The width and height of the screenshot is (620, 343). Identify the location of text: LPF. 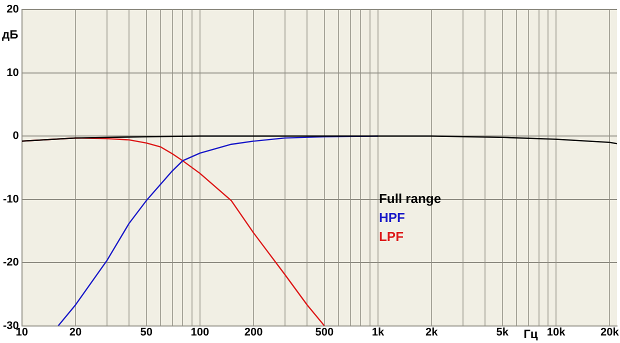
(391, 236).